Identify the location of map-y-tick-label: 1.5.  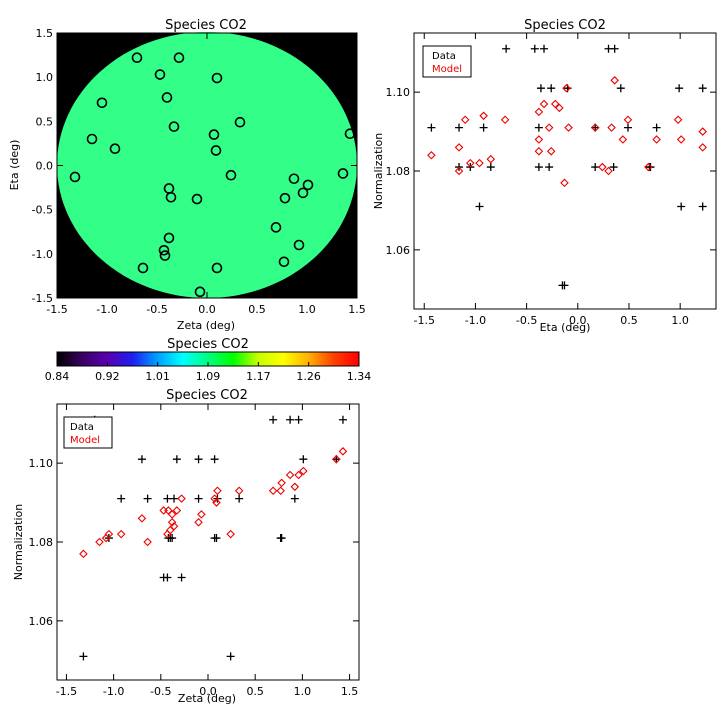
(45, 33).